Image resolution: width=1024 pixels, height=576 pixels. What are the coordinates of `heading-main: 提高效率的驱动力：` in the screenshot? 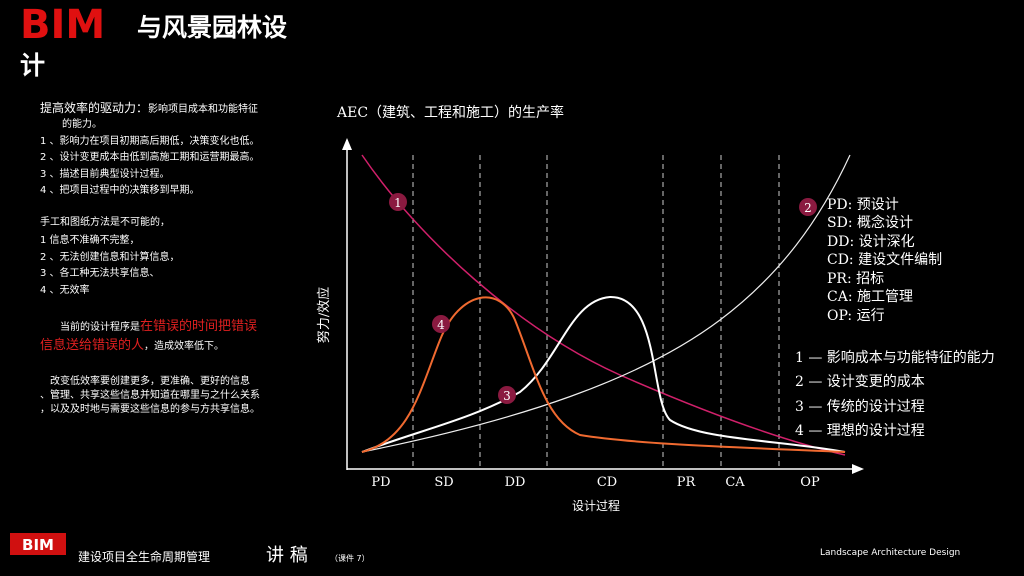 It's located at (94, 107).